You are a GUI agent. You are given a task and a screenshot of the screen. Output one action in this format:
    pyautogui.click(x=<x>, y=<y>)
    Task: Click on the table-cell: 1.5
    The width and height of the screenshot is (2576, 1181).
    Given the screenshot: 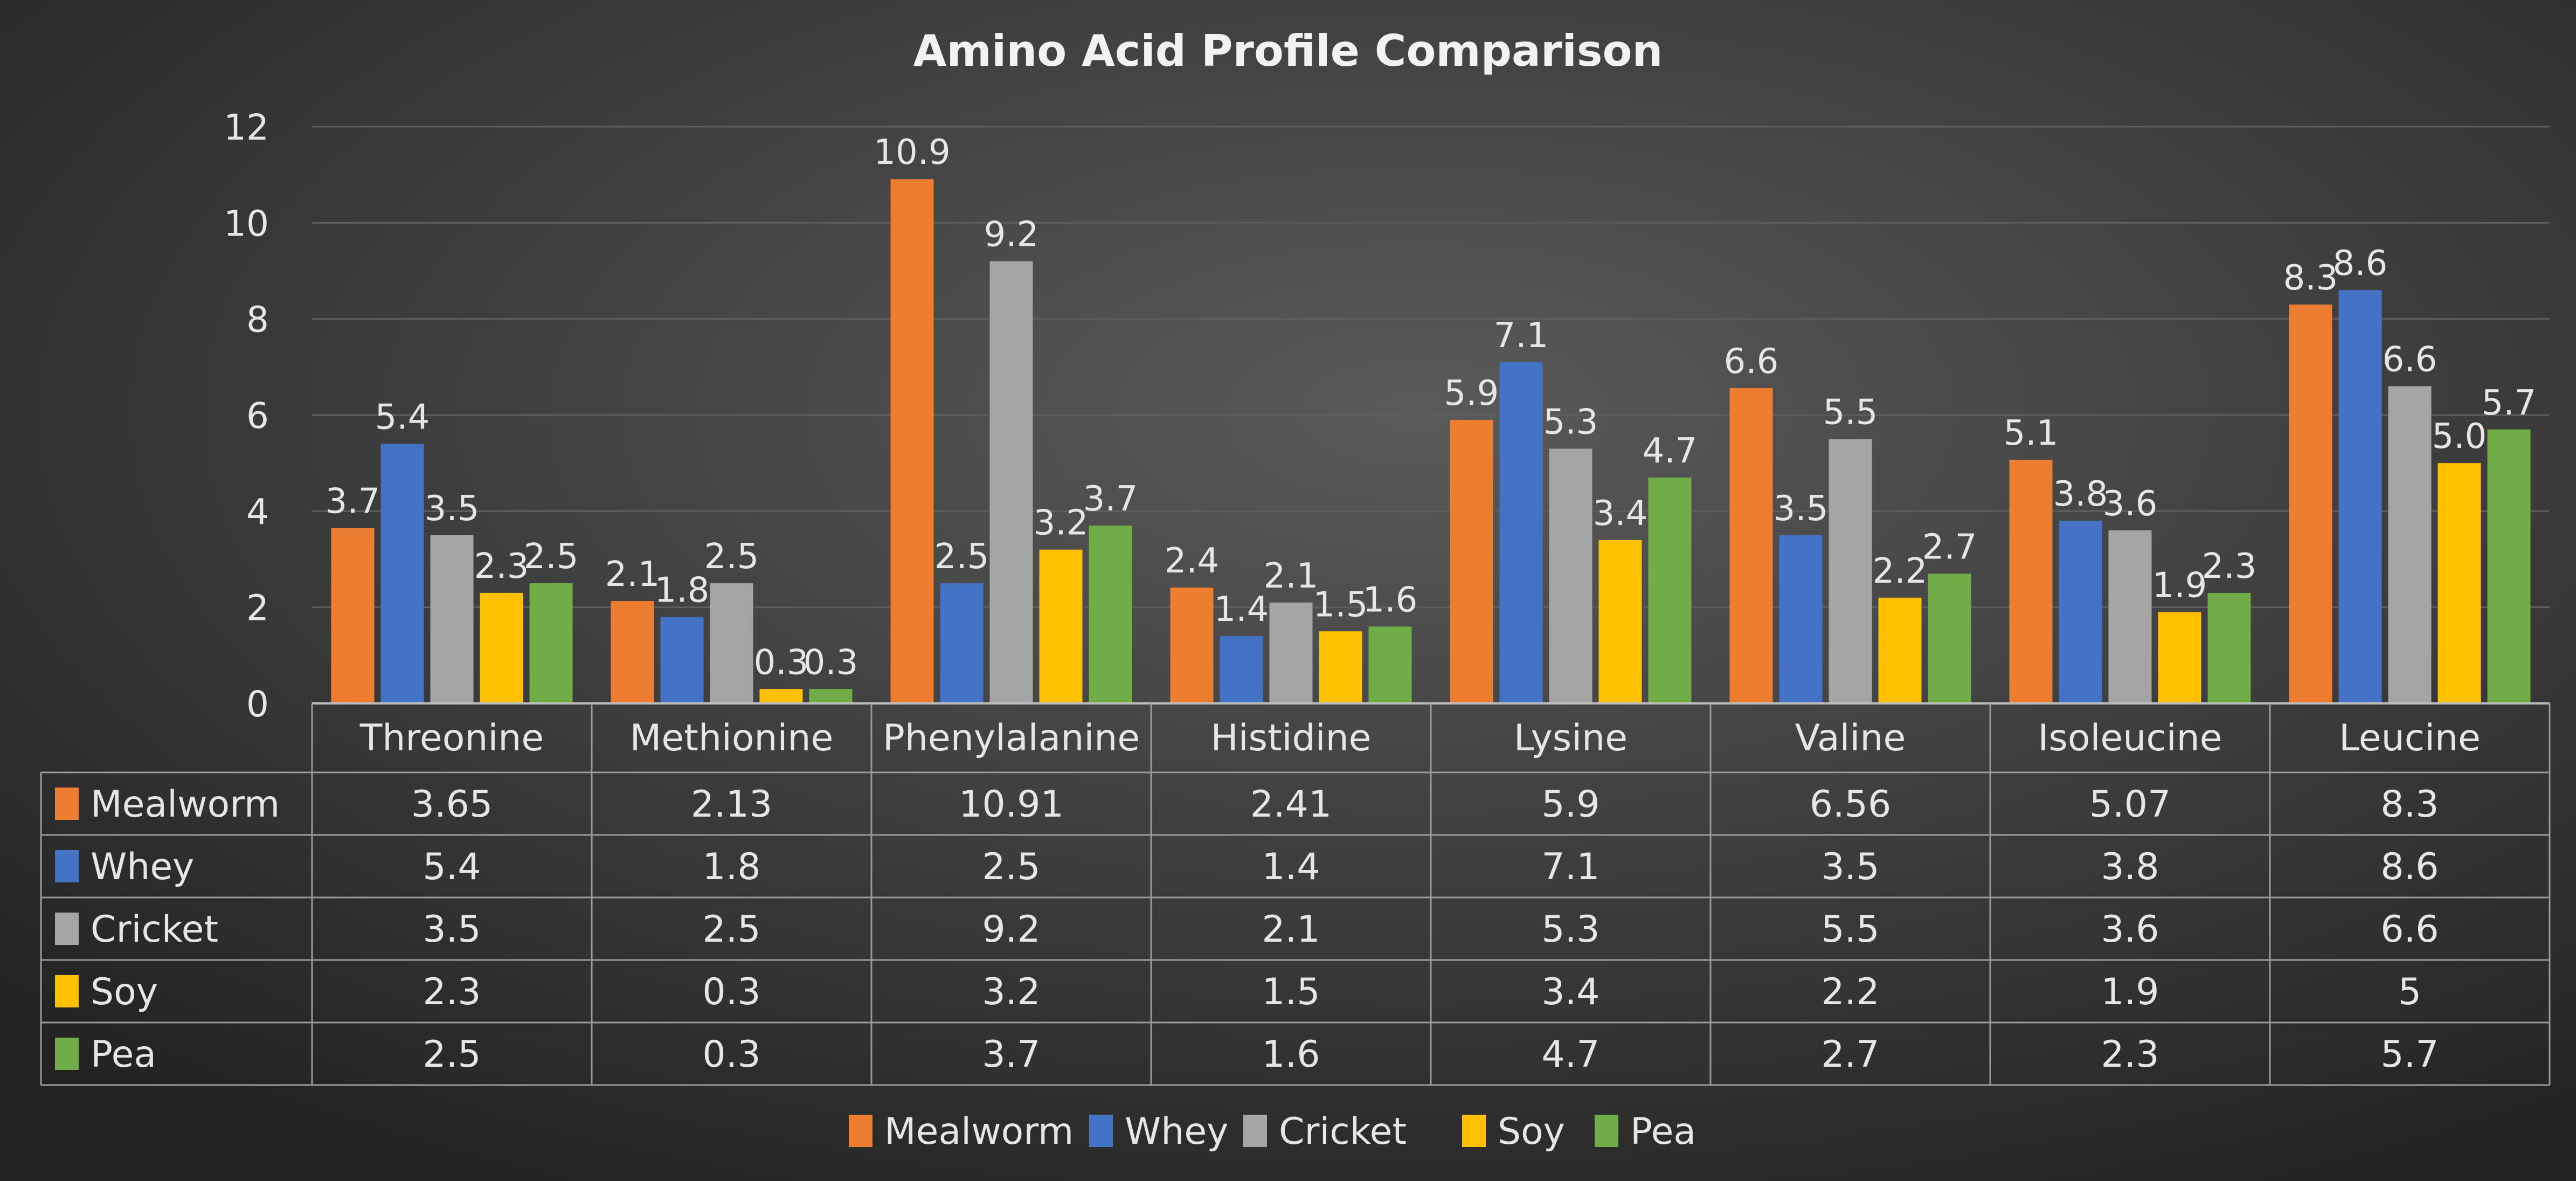 What is the action you would take?
    pyautogui.click(x=1291, y=992)
    